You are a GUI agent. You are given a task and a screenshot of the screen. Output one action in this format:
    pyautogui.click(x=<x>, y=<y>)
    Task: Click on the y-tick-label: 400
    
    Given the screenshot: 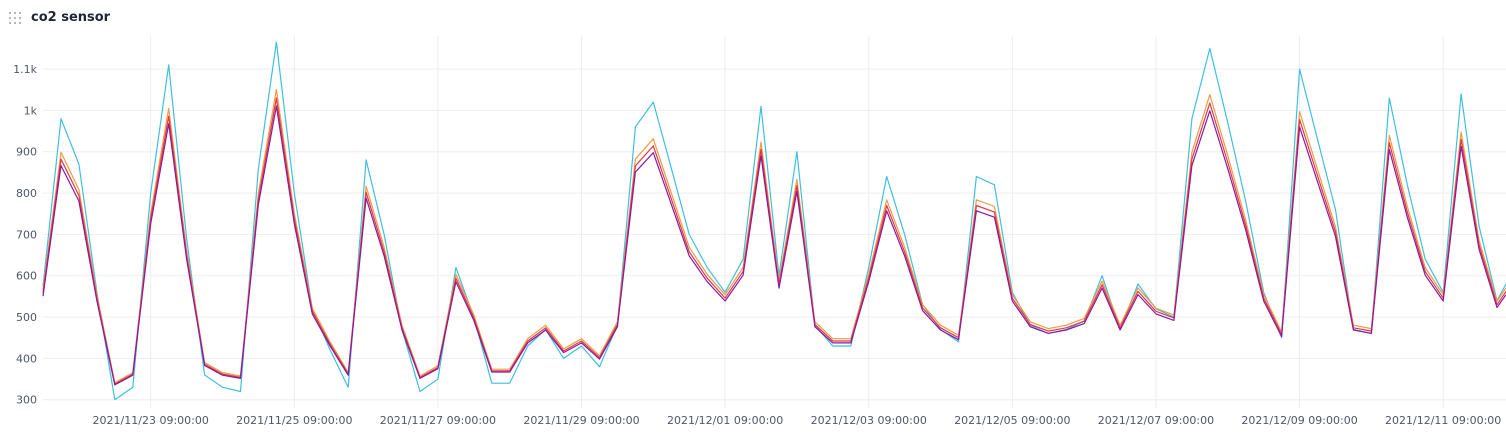 What is the action you would take?
    pyautogui.click(x=26, y=358)
    